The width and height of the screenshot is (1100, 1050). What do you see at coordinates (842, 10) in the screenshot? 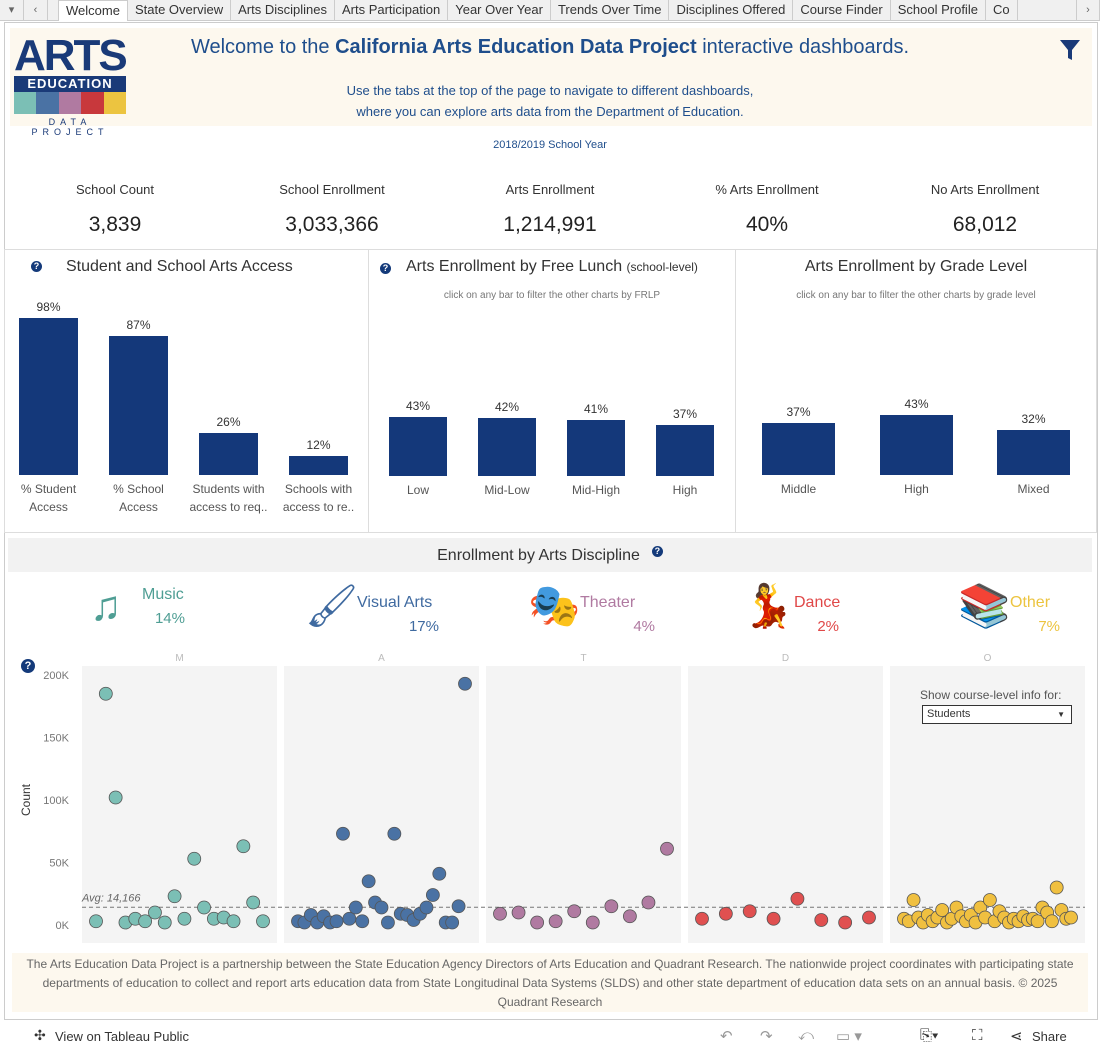
I see `tab-course-finder: Course Finder` at bounding box center [842, 10].